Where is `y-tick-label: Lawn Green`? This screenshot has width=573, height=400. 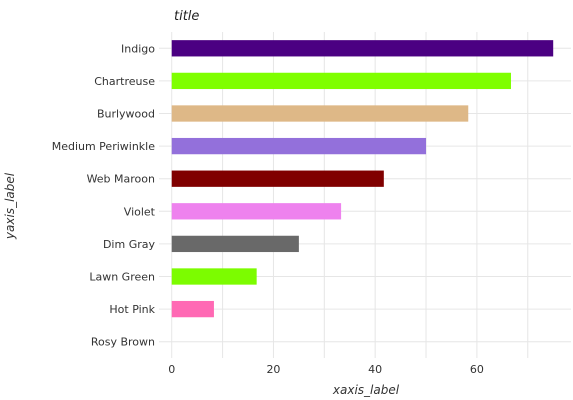 y-tick-label: Lawn Green is located at coordinates (122, 277).